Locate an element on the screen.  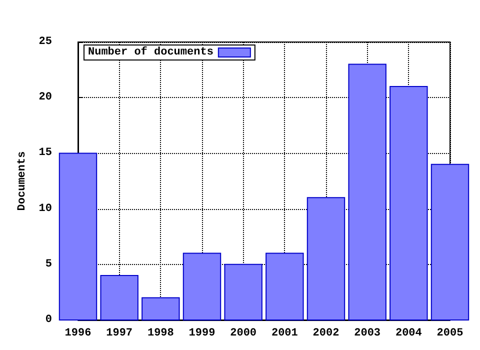
x-tick-label: 2003 is located at coordinates (367, 334).